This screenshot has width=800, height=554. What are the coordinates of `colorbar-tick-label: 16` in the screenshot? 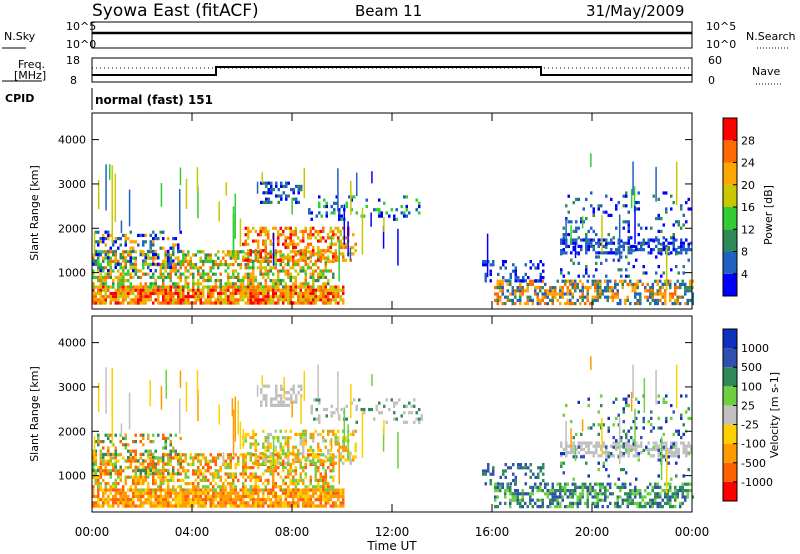 It's located at (748, 207).